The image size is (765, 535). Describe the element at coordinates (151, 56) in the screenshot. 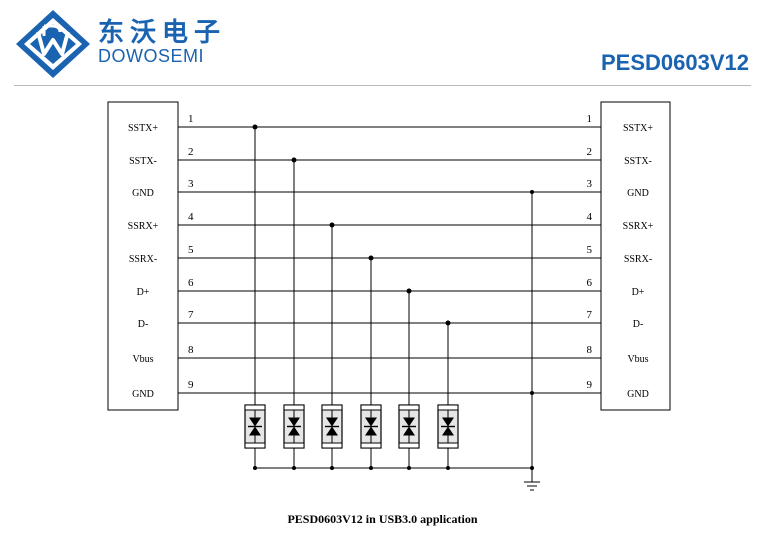

I see `brand-name-en: DOWOSEMI` at that location.